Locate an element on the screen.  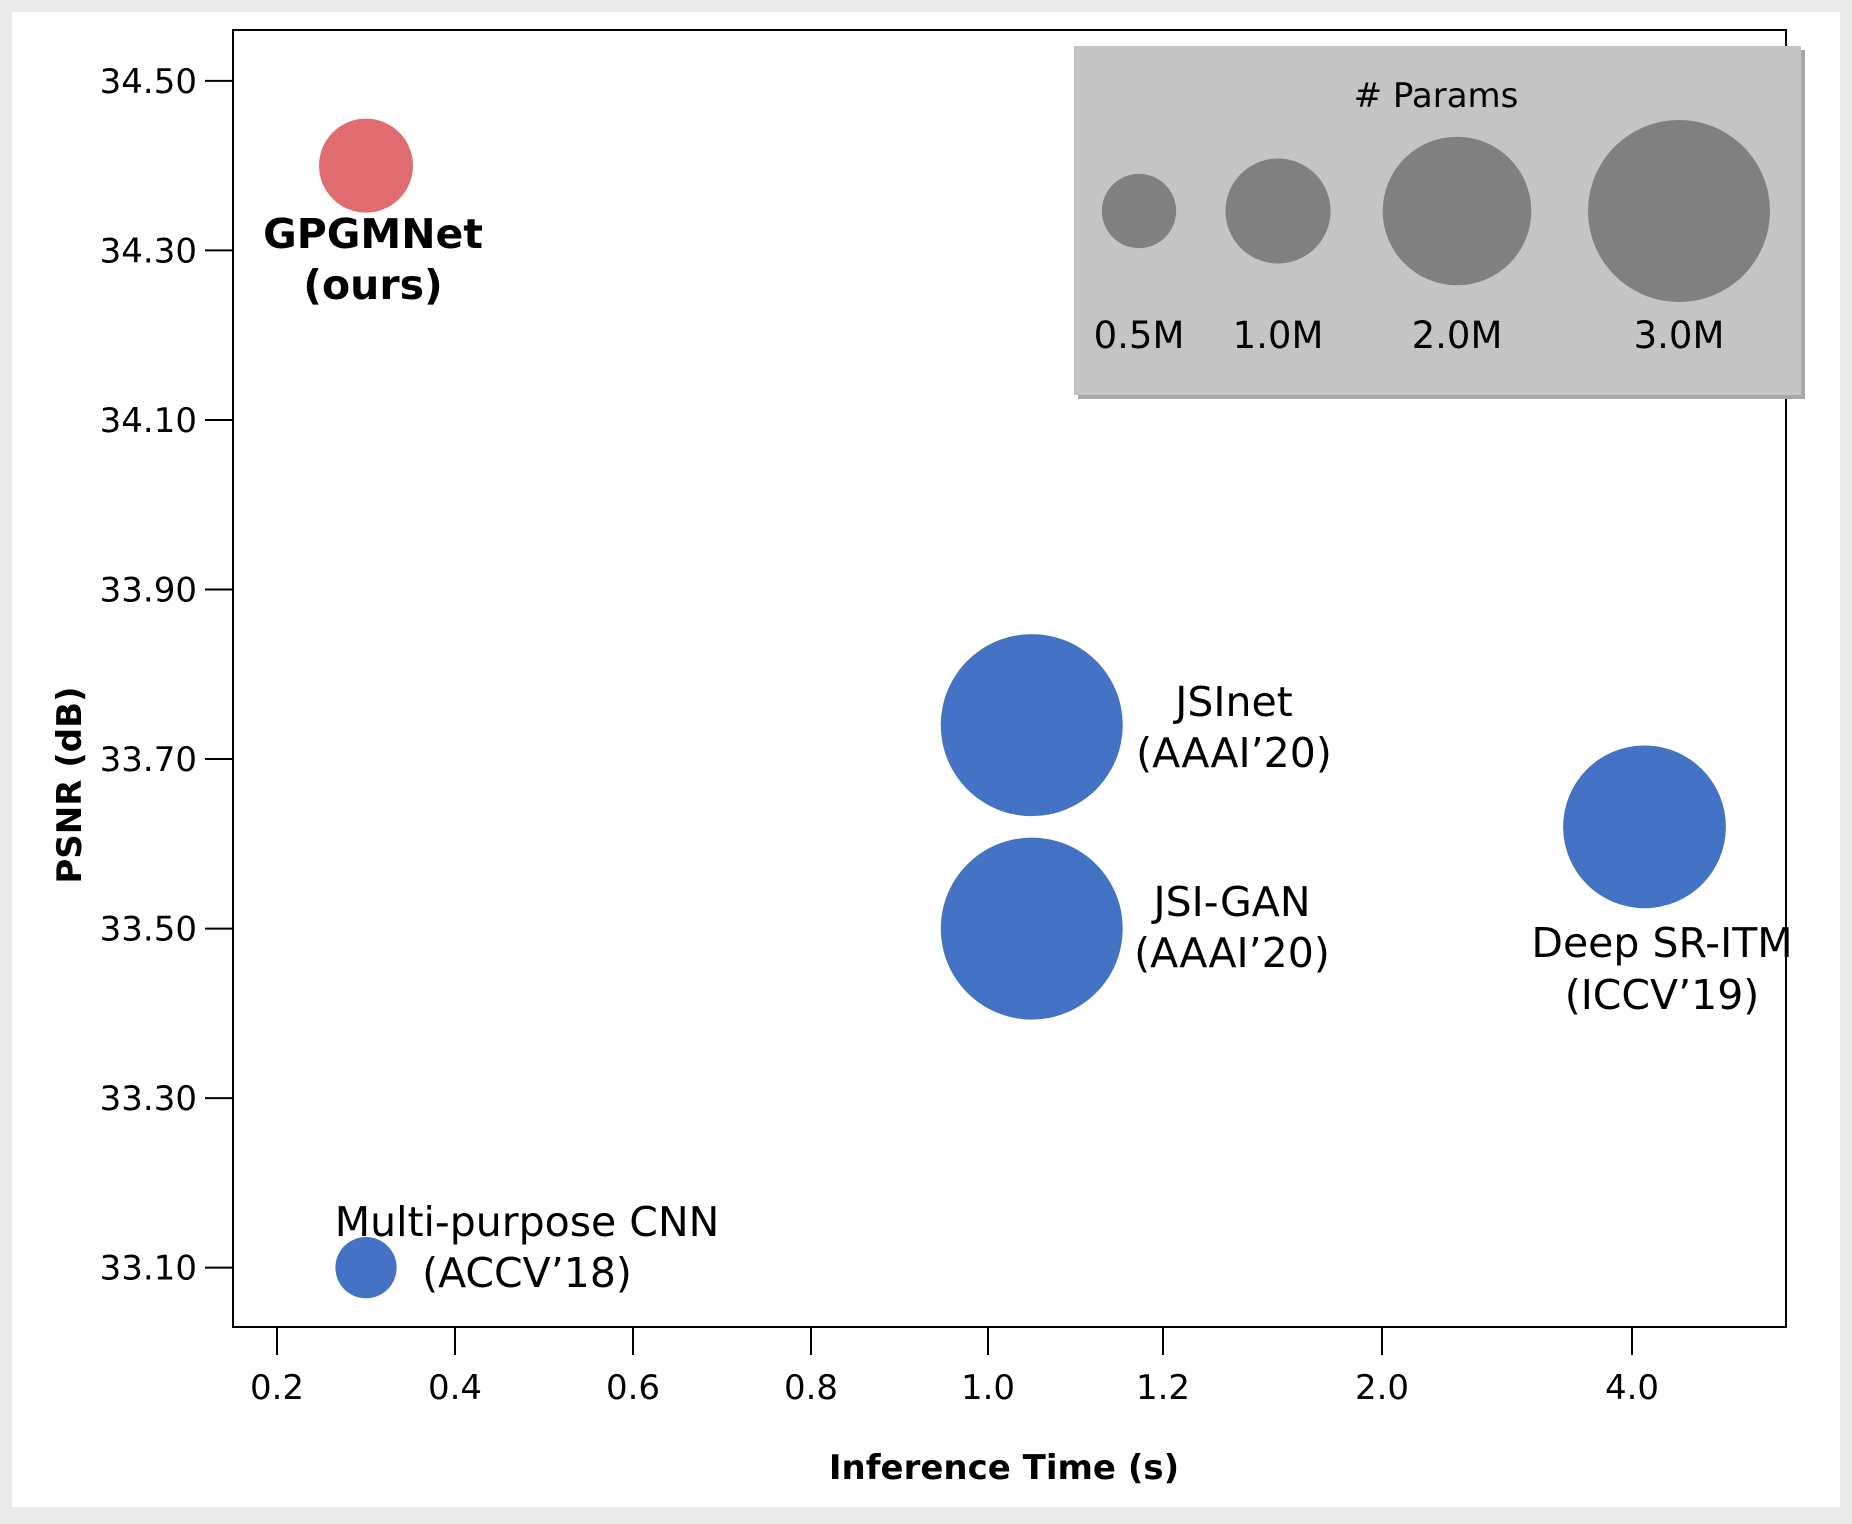
y-axis-title: PSNR (dB) is located at coordinates (70, 784).